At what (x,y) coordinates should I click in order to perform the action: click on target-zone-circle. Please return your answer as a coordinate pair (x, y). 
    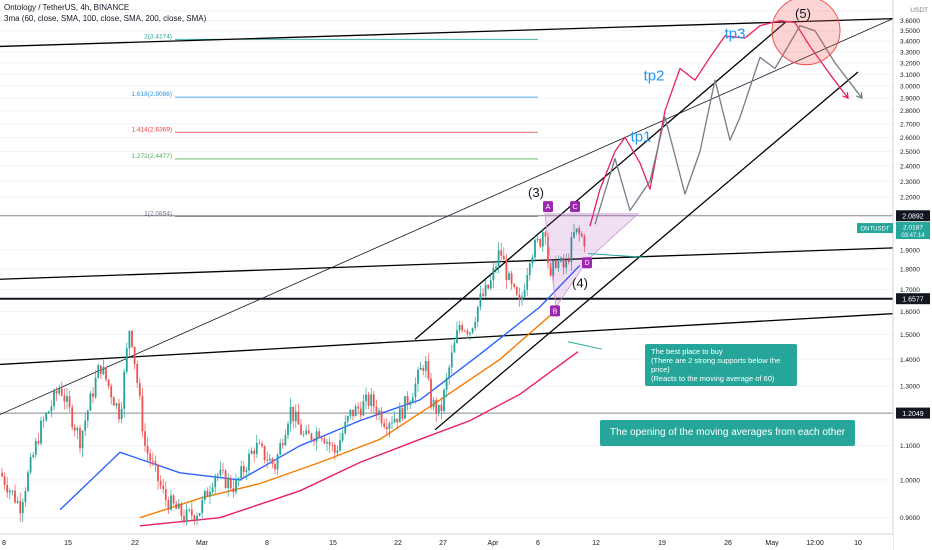
    Looking at the image, I should click on (806, 33).